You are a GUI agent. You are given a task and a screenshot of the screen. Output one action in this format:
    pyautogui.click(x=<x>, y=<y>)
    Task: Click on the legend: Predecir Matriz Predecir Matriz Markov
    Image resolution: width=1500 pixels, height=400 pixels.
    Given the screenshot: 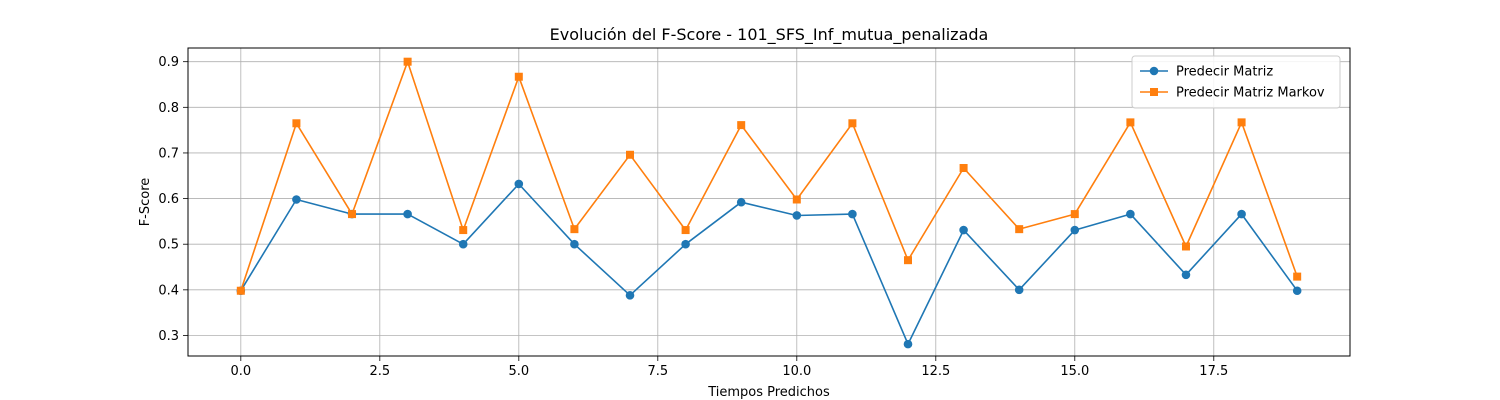 What is the action you would take?
    pyautogui.click(x=1236, y=82)
    